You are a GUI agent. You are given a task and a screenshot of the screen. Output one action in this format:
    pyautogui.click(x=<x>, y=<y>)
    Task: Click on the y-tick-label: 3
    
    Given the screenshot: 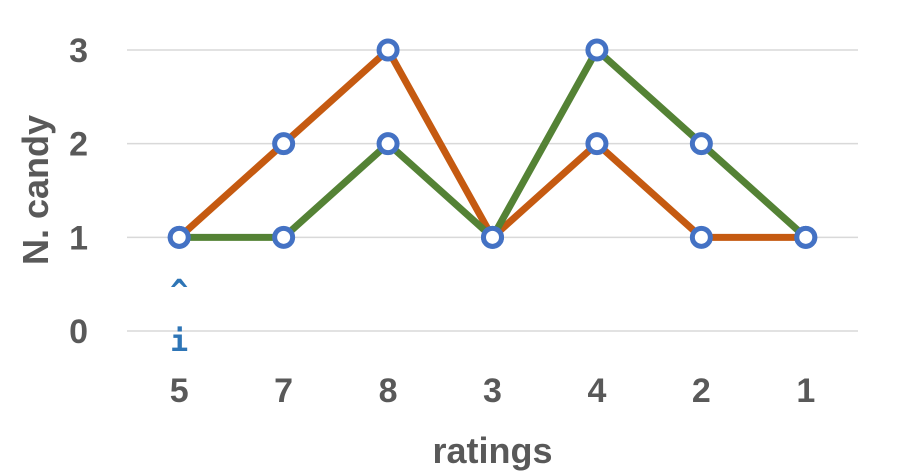 What is the action you would take?
    pyautogui.click(x=78, y=51)
    